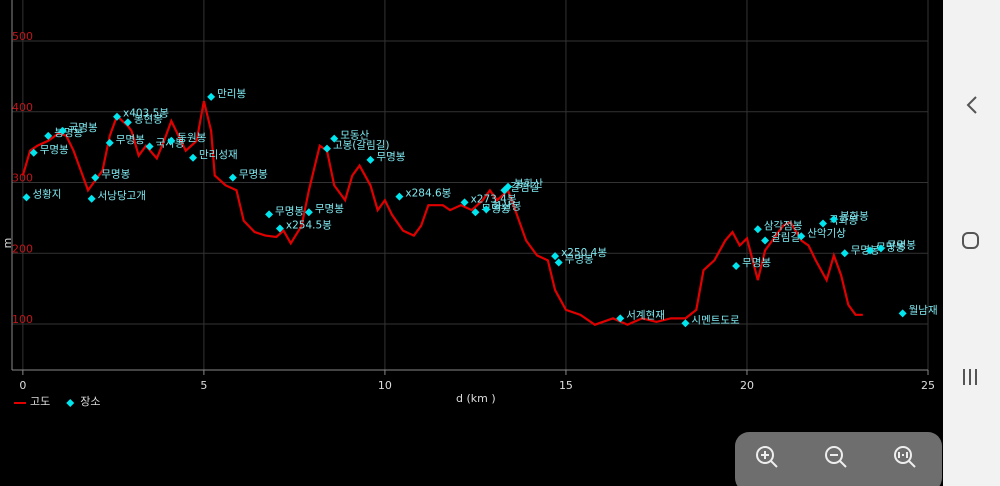 This screenshot has height=486, width=1000. I want to click on x-tick-label: 20, so click(747, 385).